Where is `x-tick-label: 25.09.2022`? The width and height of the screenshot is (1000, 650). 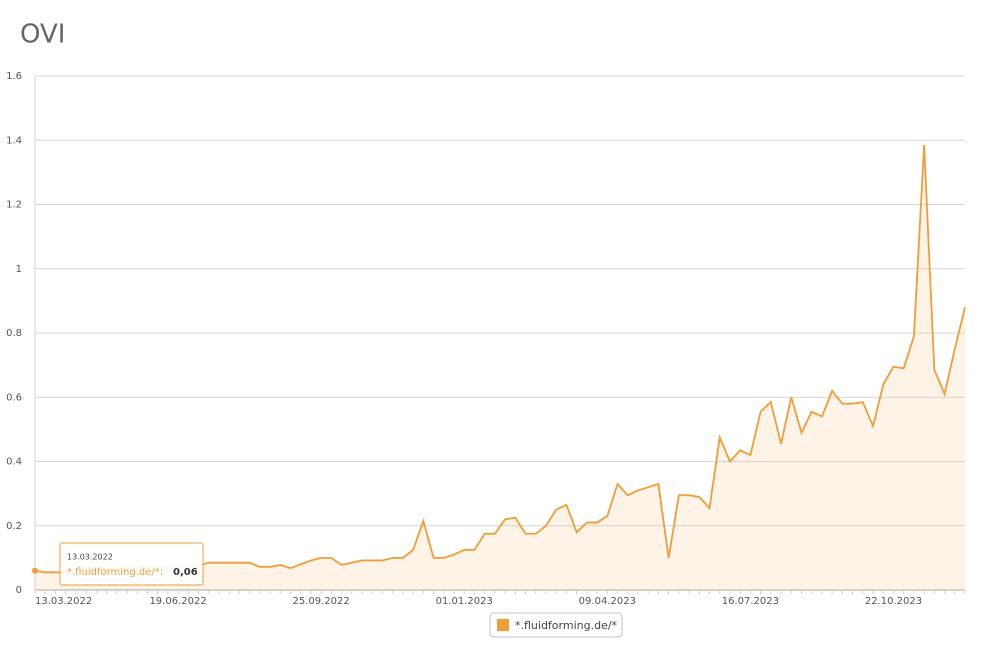
x-tick-label: 25.09.2022 is located at coordinates (321, 601).